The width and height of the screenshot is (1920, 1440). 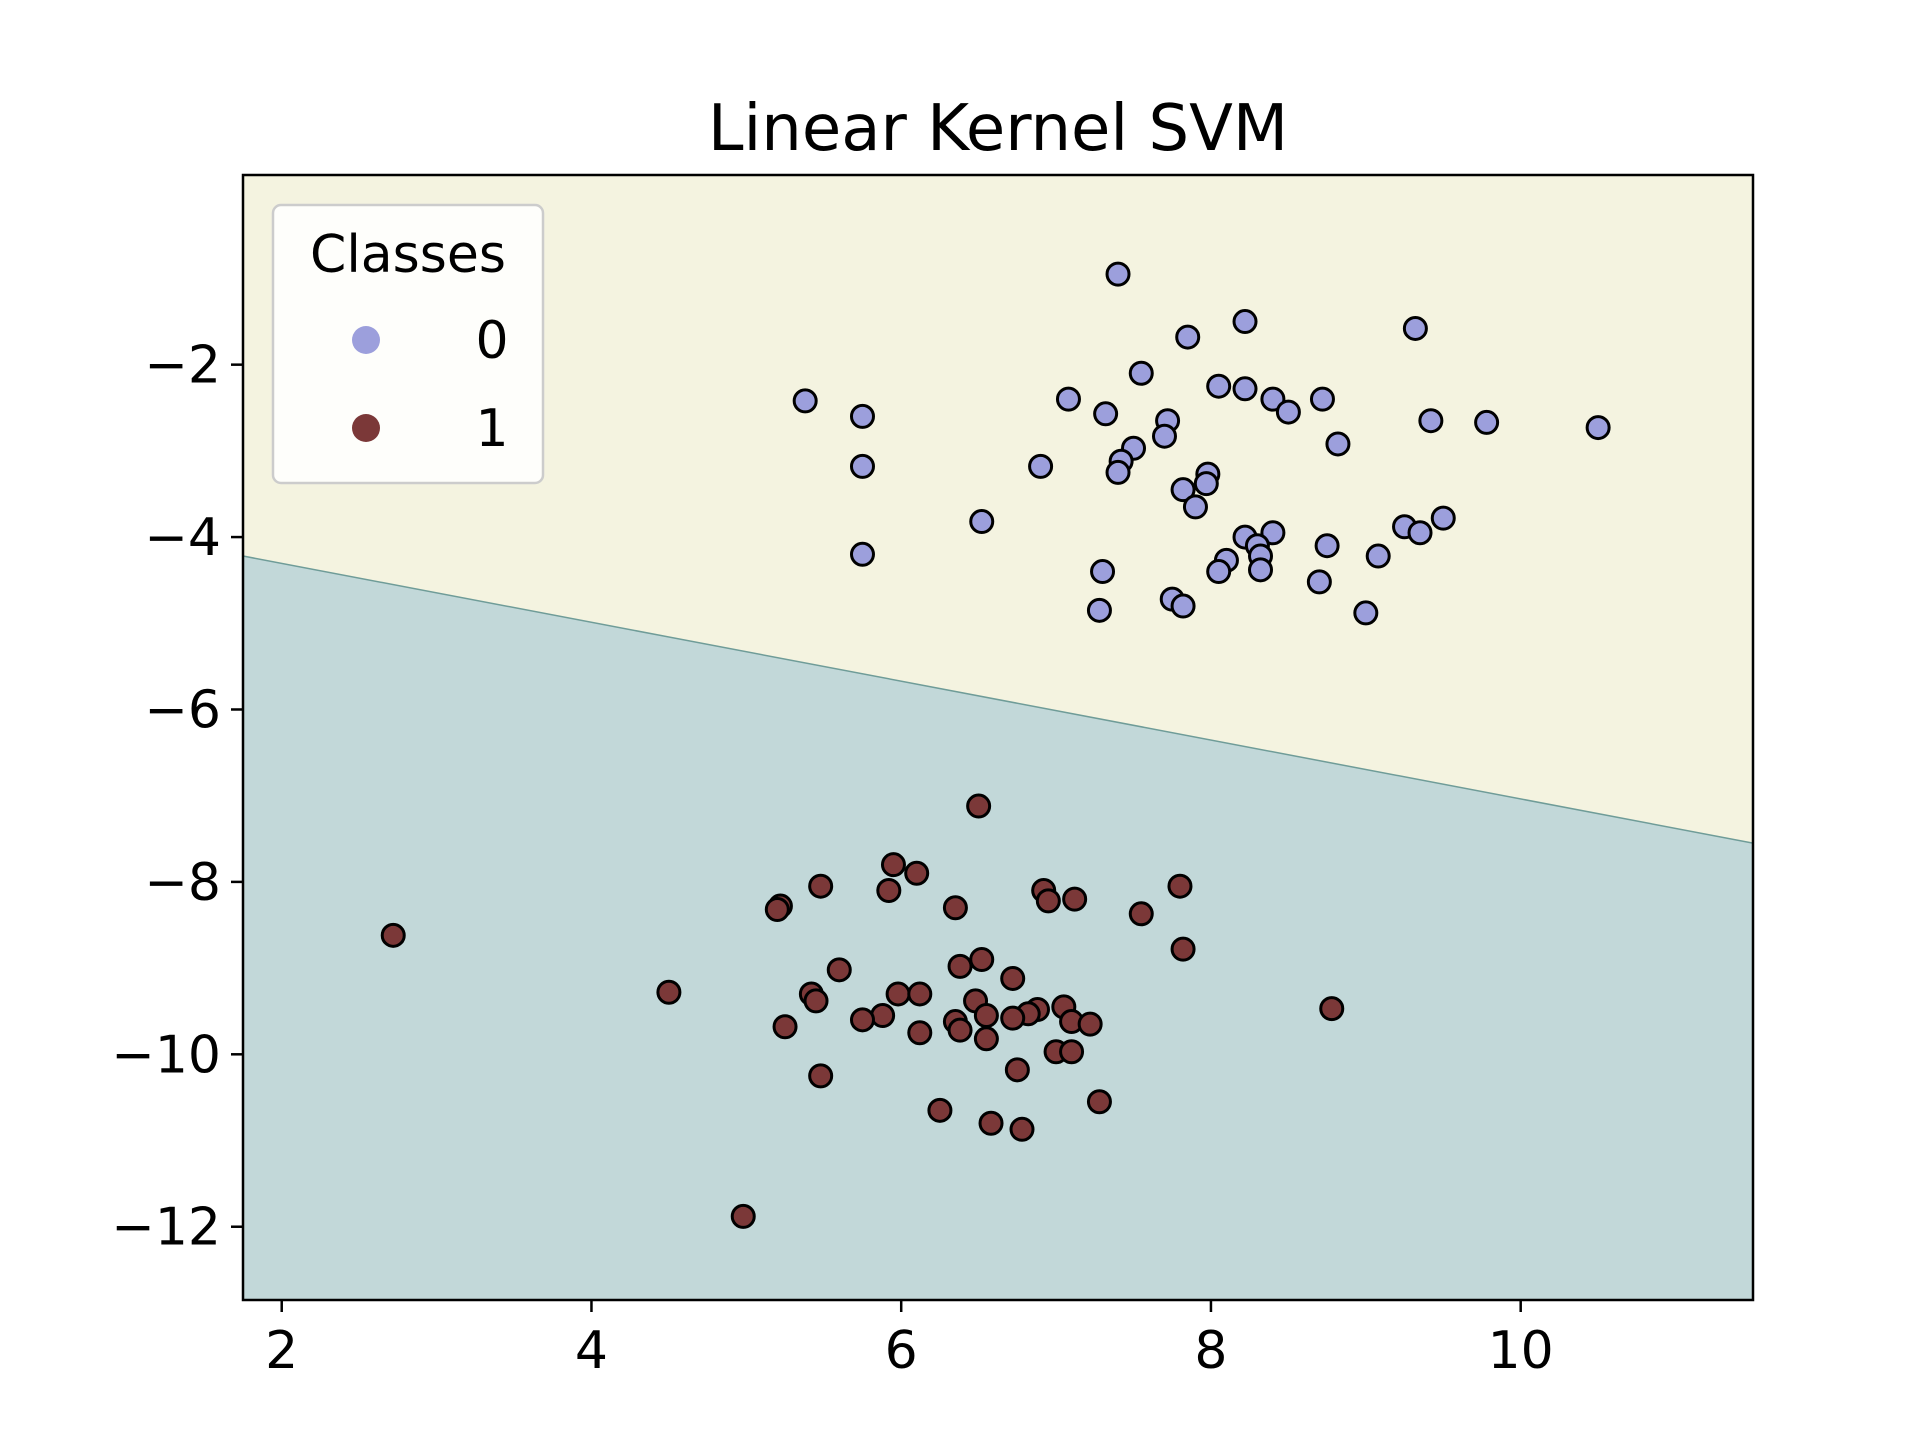 What do you see at coordinates (166, 1228) in the screenshot?
I see `y-tick-label: −12` at bounding box center [166, 1228].